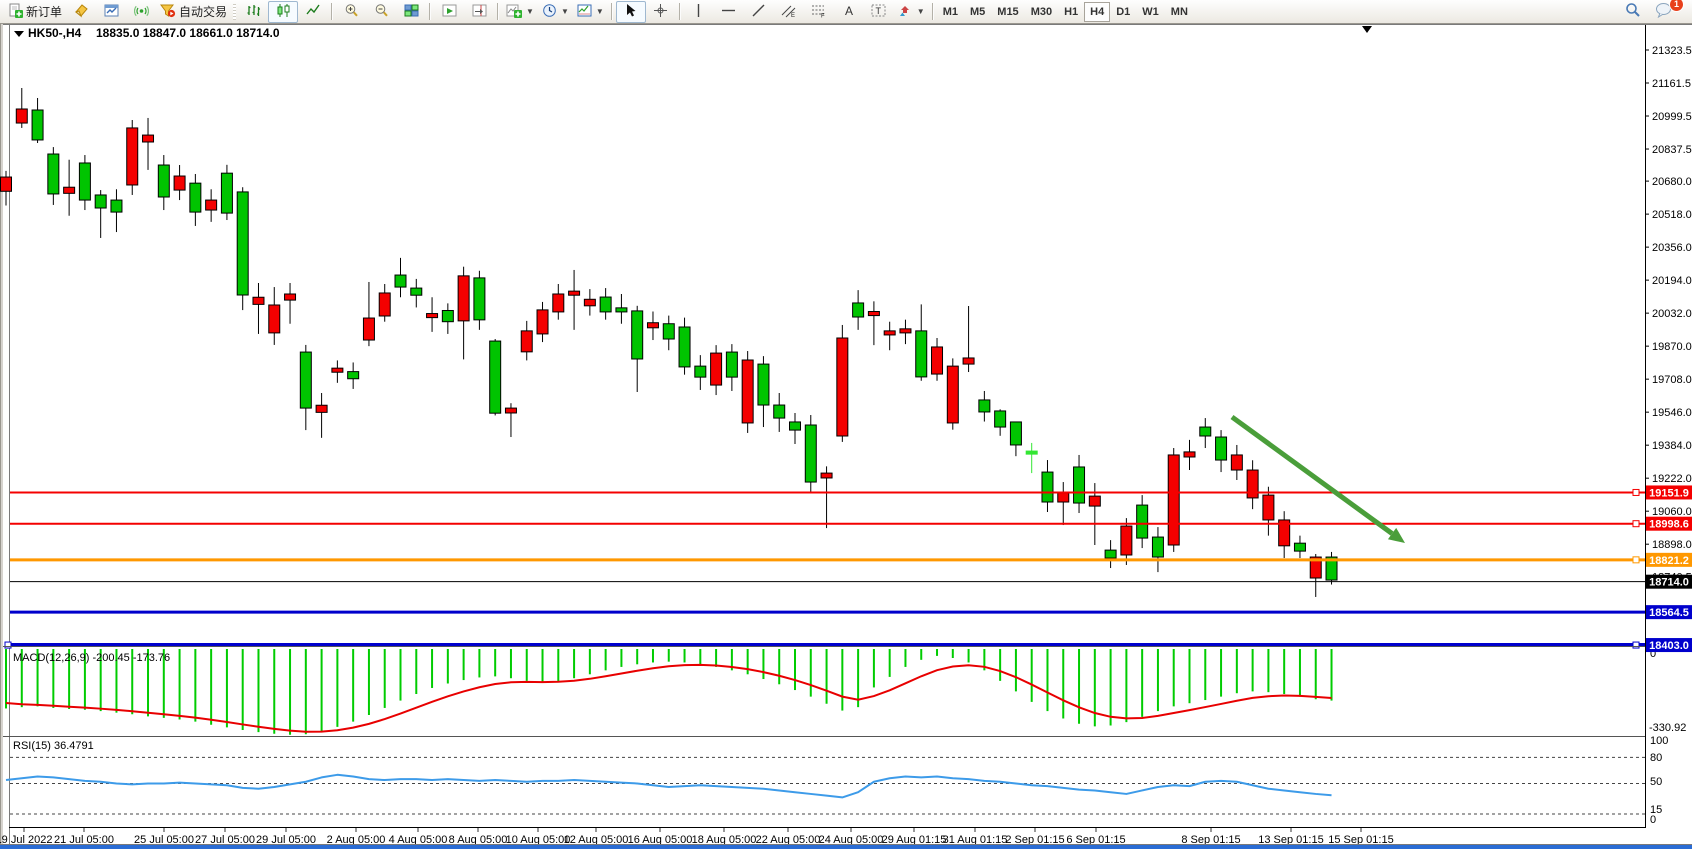 This screenshot has width=1692, height=849. I want to click on toolbar-grip, so click(235, 11).